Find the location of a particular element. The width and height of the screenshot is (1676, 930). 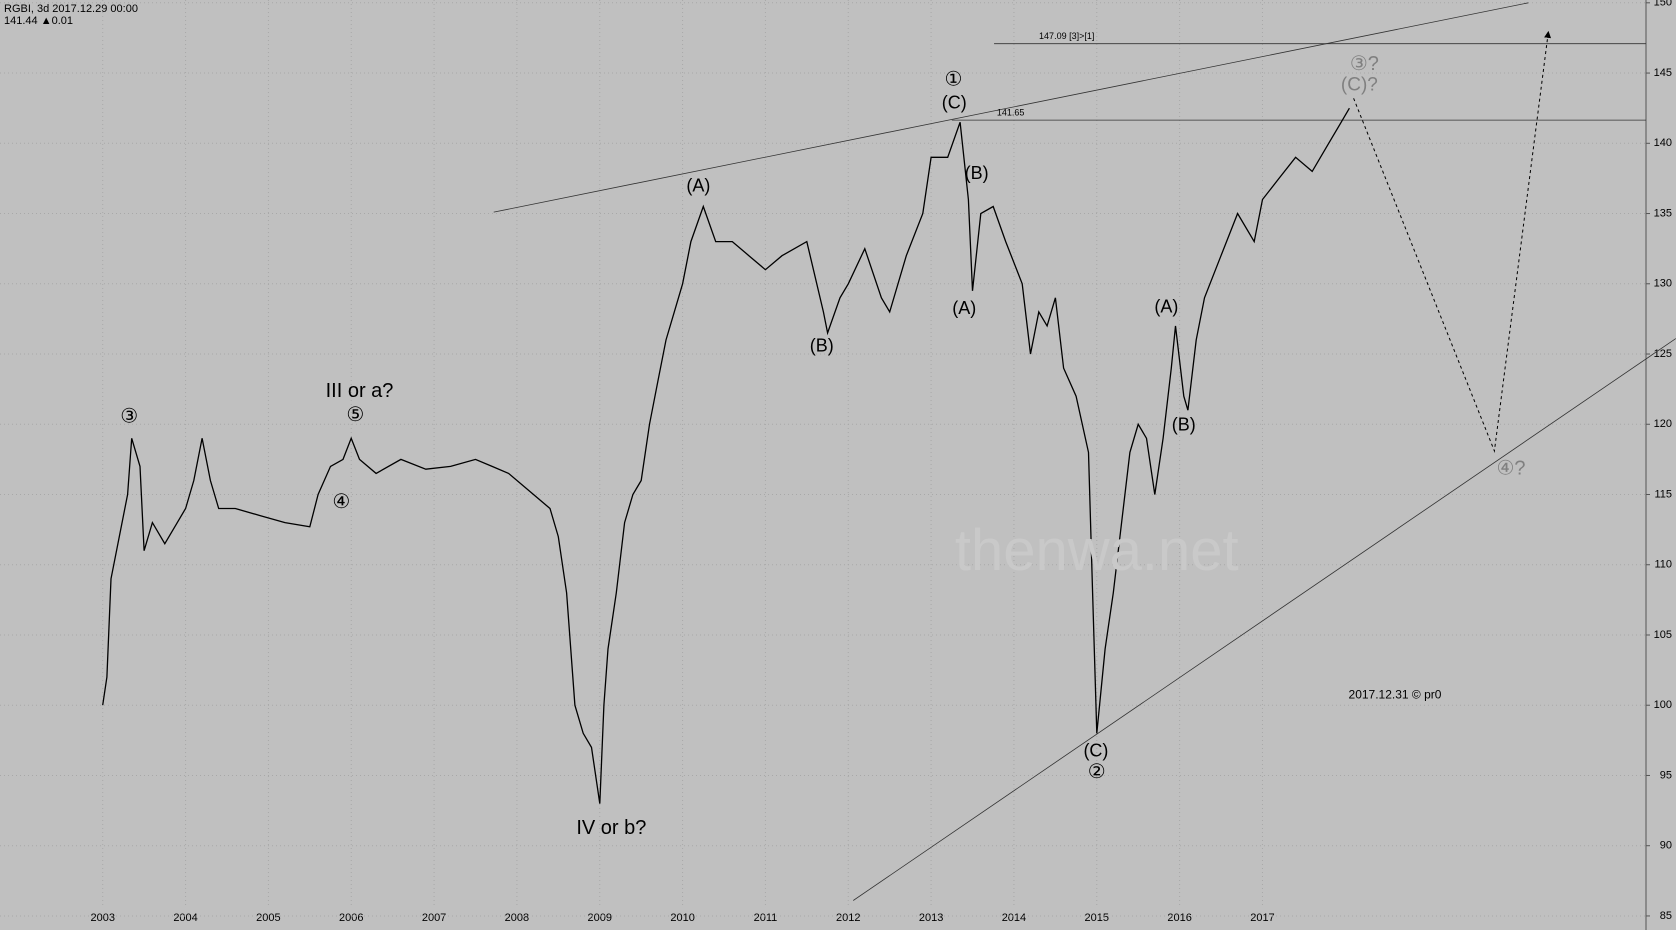

annotation: ① is located at coordinates (954, 79).